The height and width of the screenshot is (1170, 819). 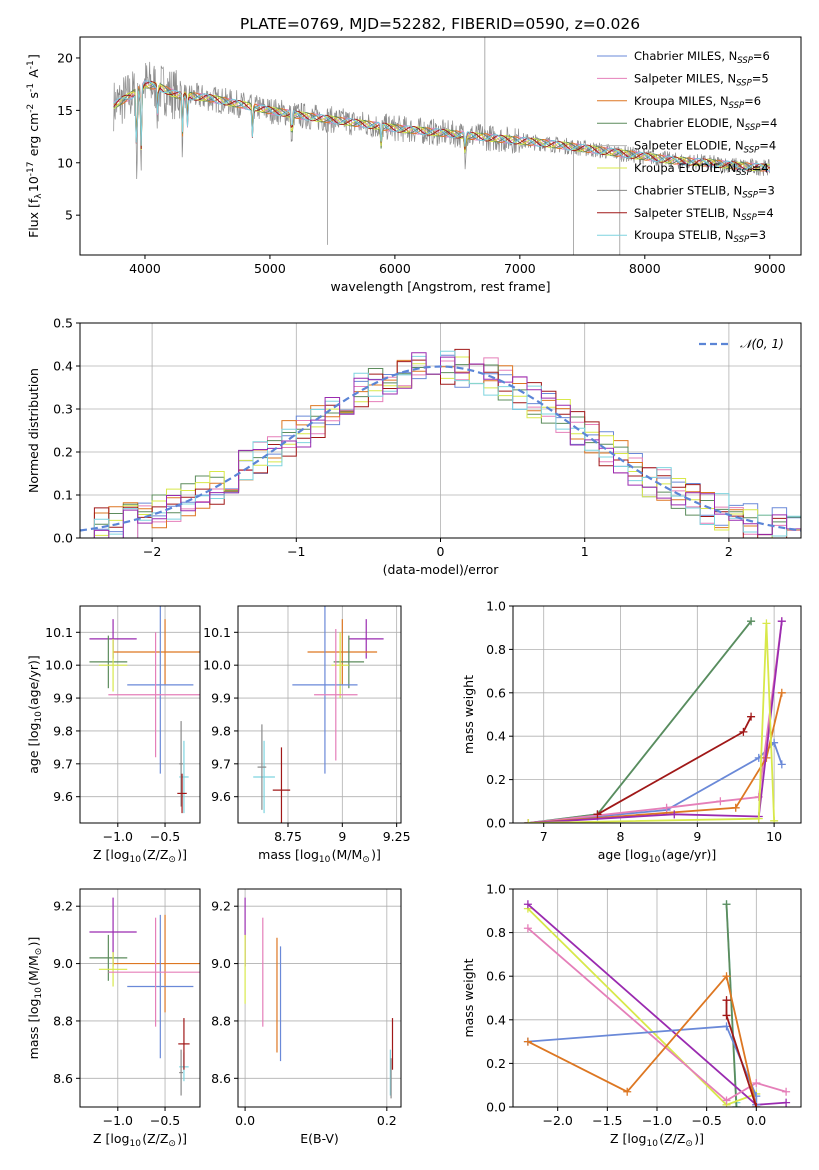 What do you see at coordinates (741, 344) in the screenshot?
I see `legend: 𝒩(0, 1)` at bounding box center [741, 344].